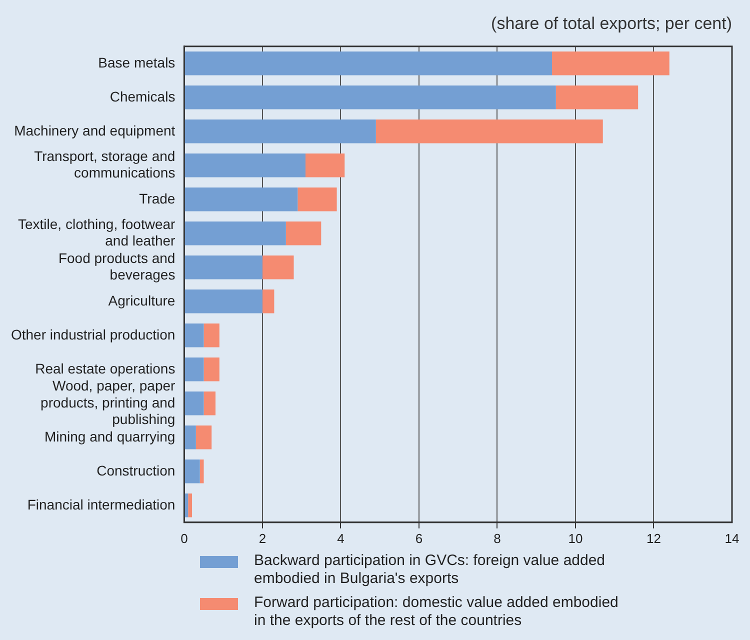 Image resolution: width=750 pixels, height=640 pixels. I want to click on y-tick-label: Machinery and equipment, so click(95, 130).